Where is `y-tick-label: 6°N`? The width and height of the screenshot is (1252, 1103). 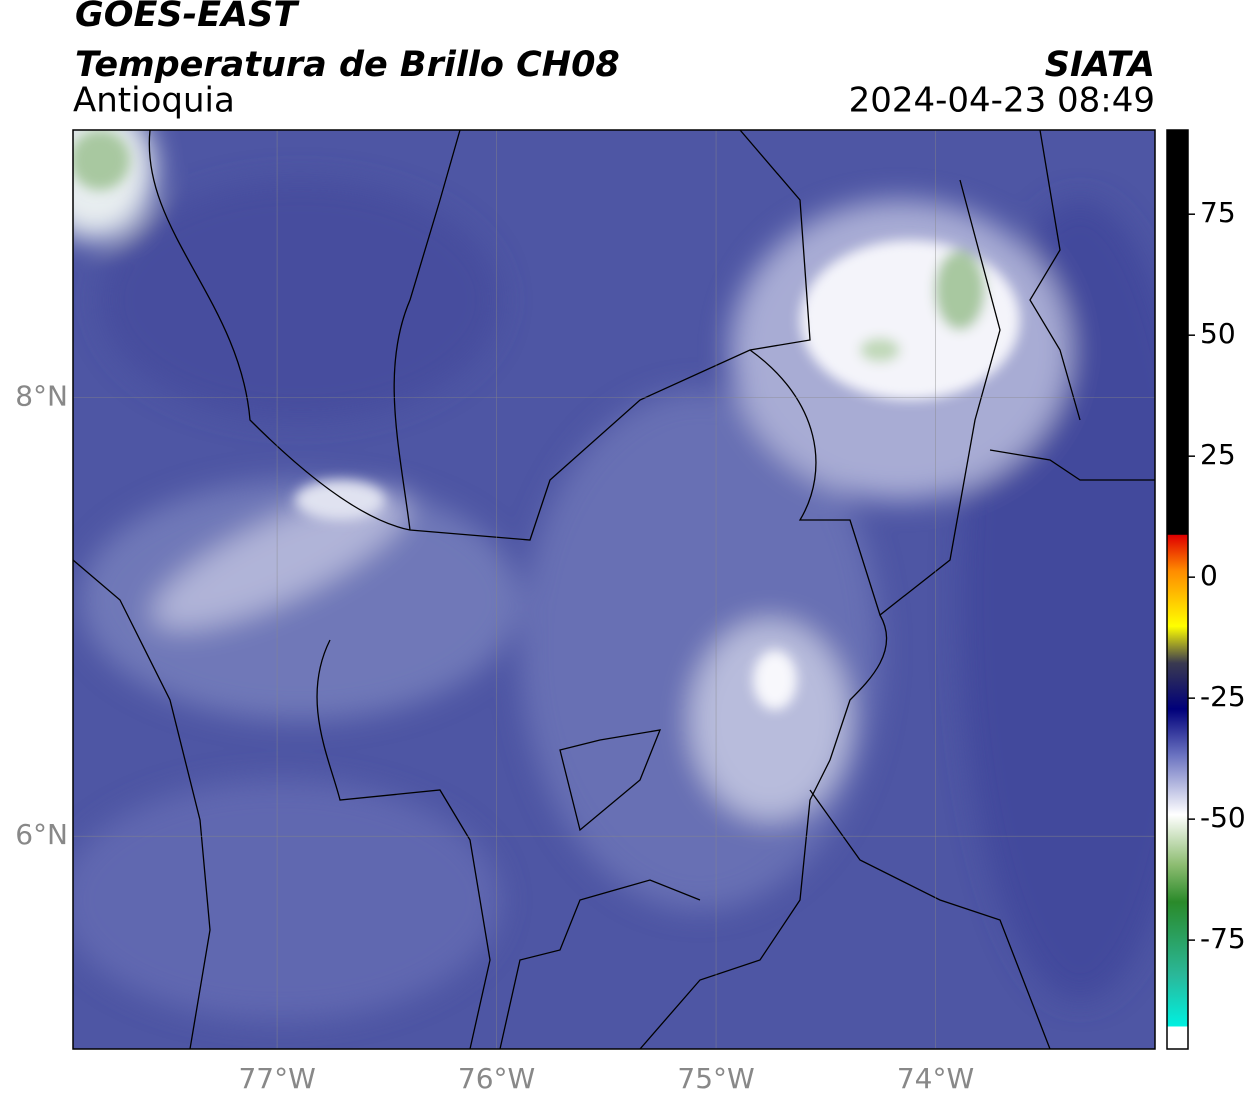 y-tick-label: 6°N is located at coordinates (41, 834).